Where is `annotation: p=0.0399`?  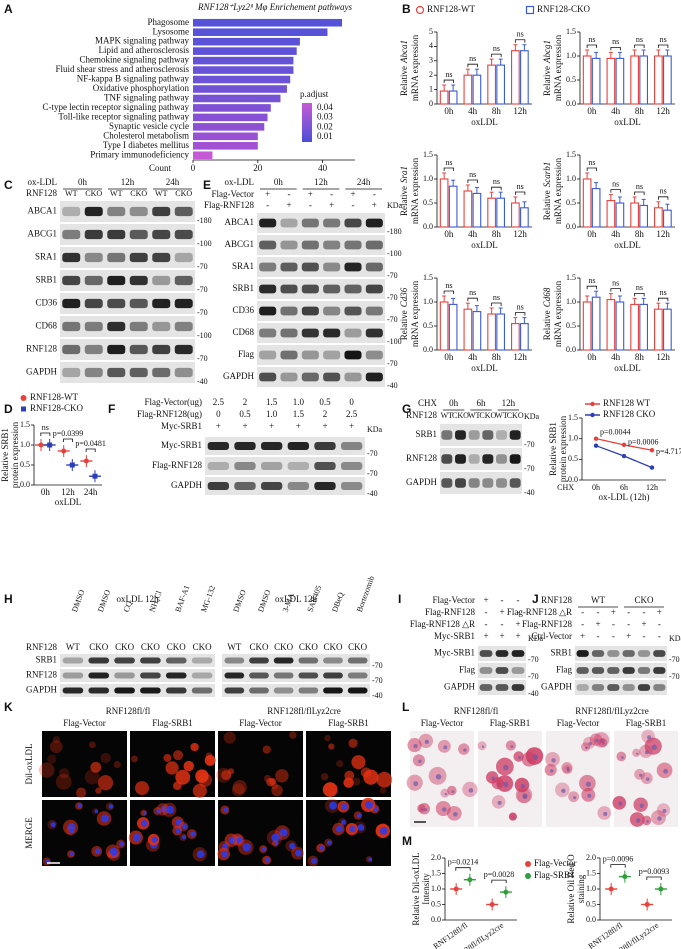
annotation: p=0.0399 is located at coordinates (68, 433).